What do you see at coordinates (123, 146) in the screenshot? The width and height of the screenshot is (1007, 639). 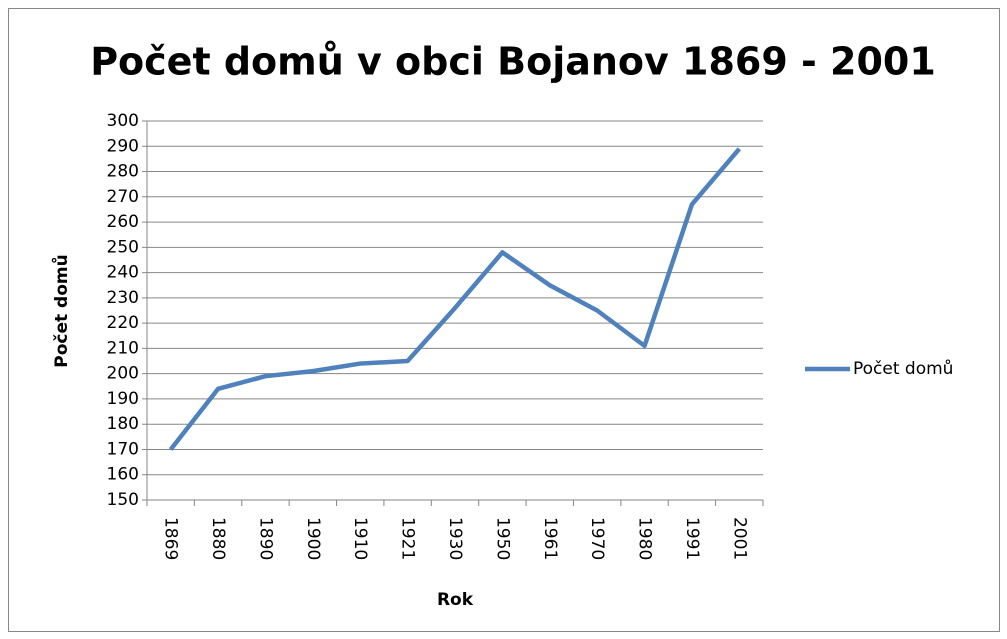 I see `y-tick-label: 290` at bounding box center [123, 146].